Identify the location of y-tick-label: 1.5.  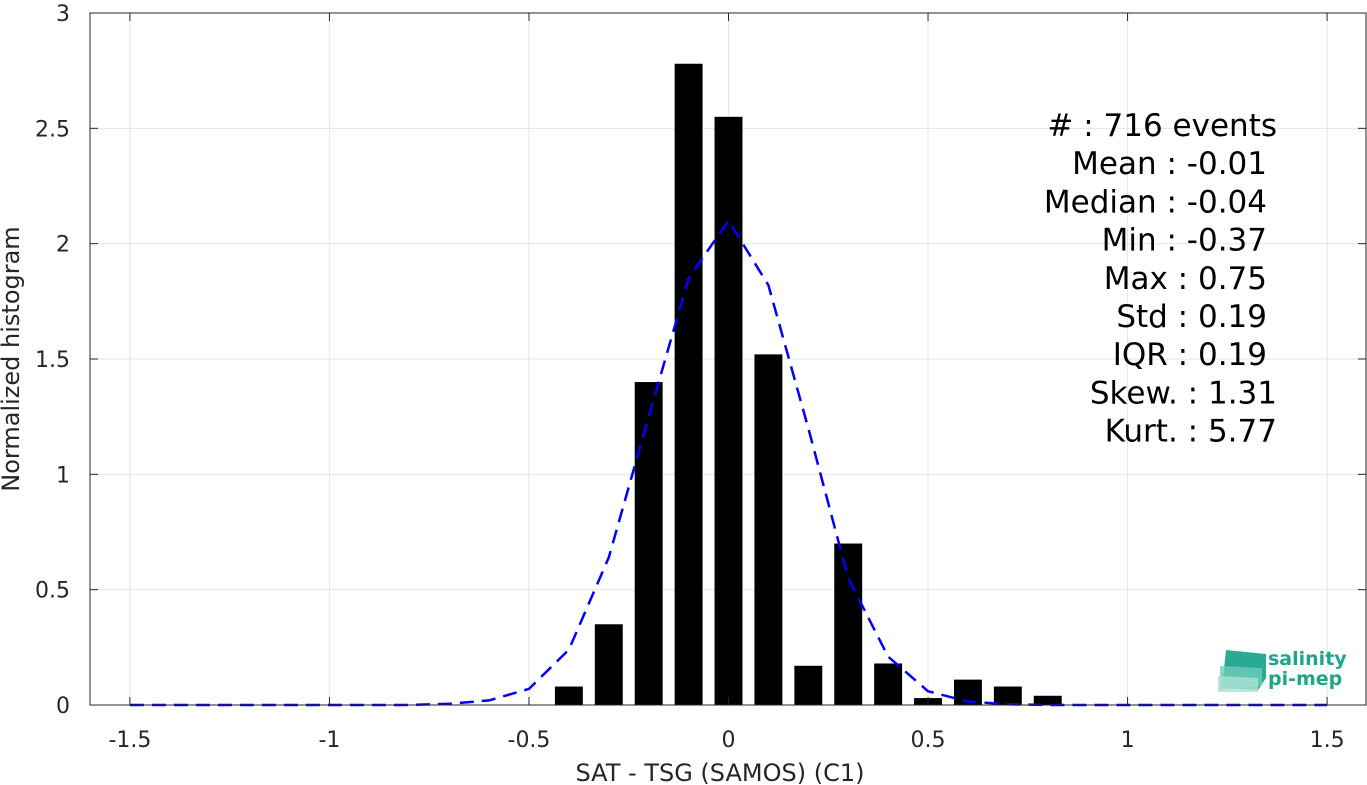
(52, 360).